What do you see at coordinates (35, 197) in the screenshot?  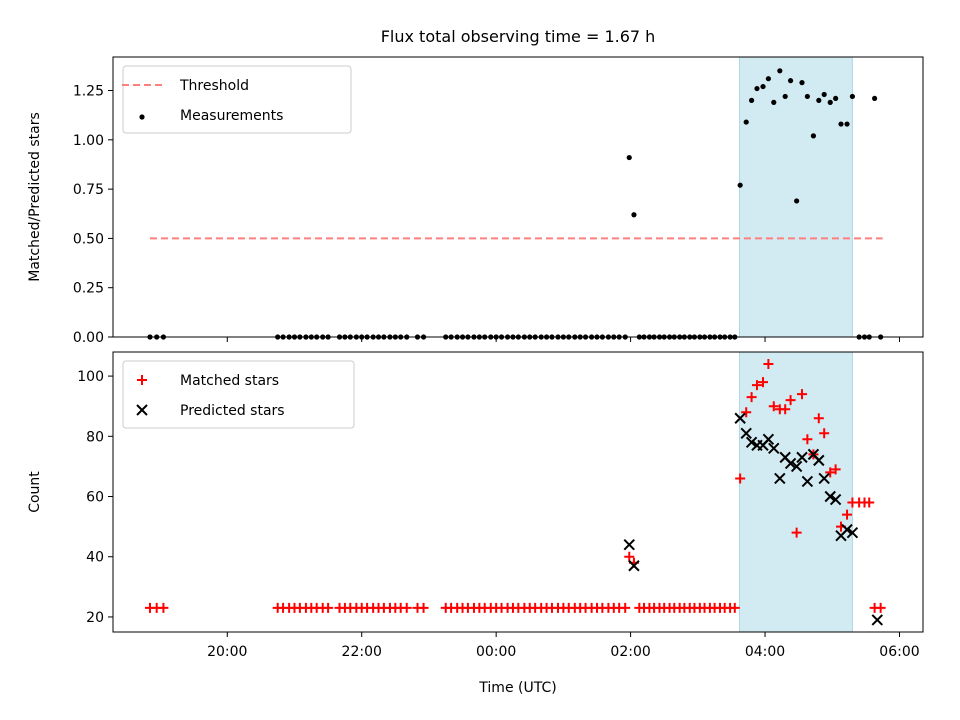 I see `y-axis-label: Matched/Predicted stars` at bounding box center [35, 197].